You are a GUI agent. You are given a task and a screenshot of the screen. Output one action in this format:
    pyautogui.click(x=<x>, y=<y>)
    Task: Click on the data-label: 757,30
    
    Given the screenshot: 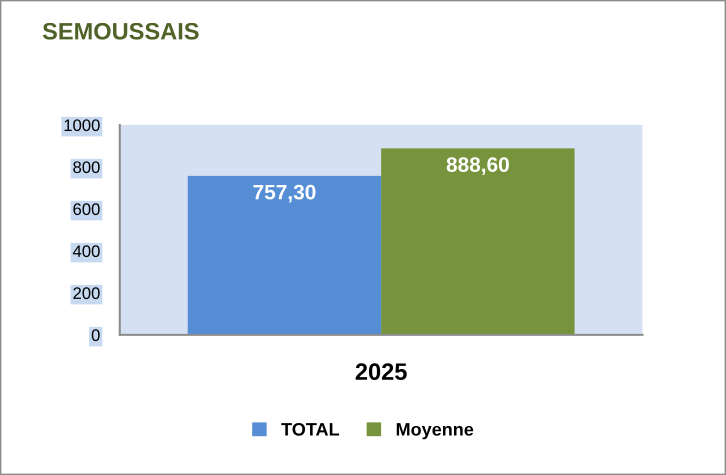 What is the action you would take?
    pyautogui.click(x=284, y=193)
    